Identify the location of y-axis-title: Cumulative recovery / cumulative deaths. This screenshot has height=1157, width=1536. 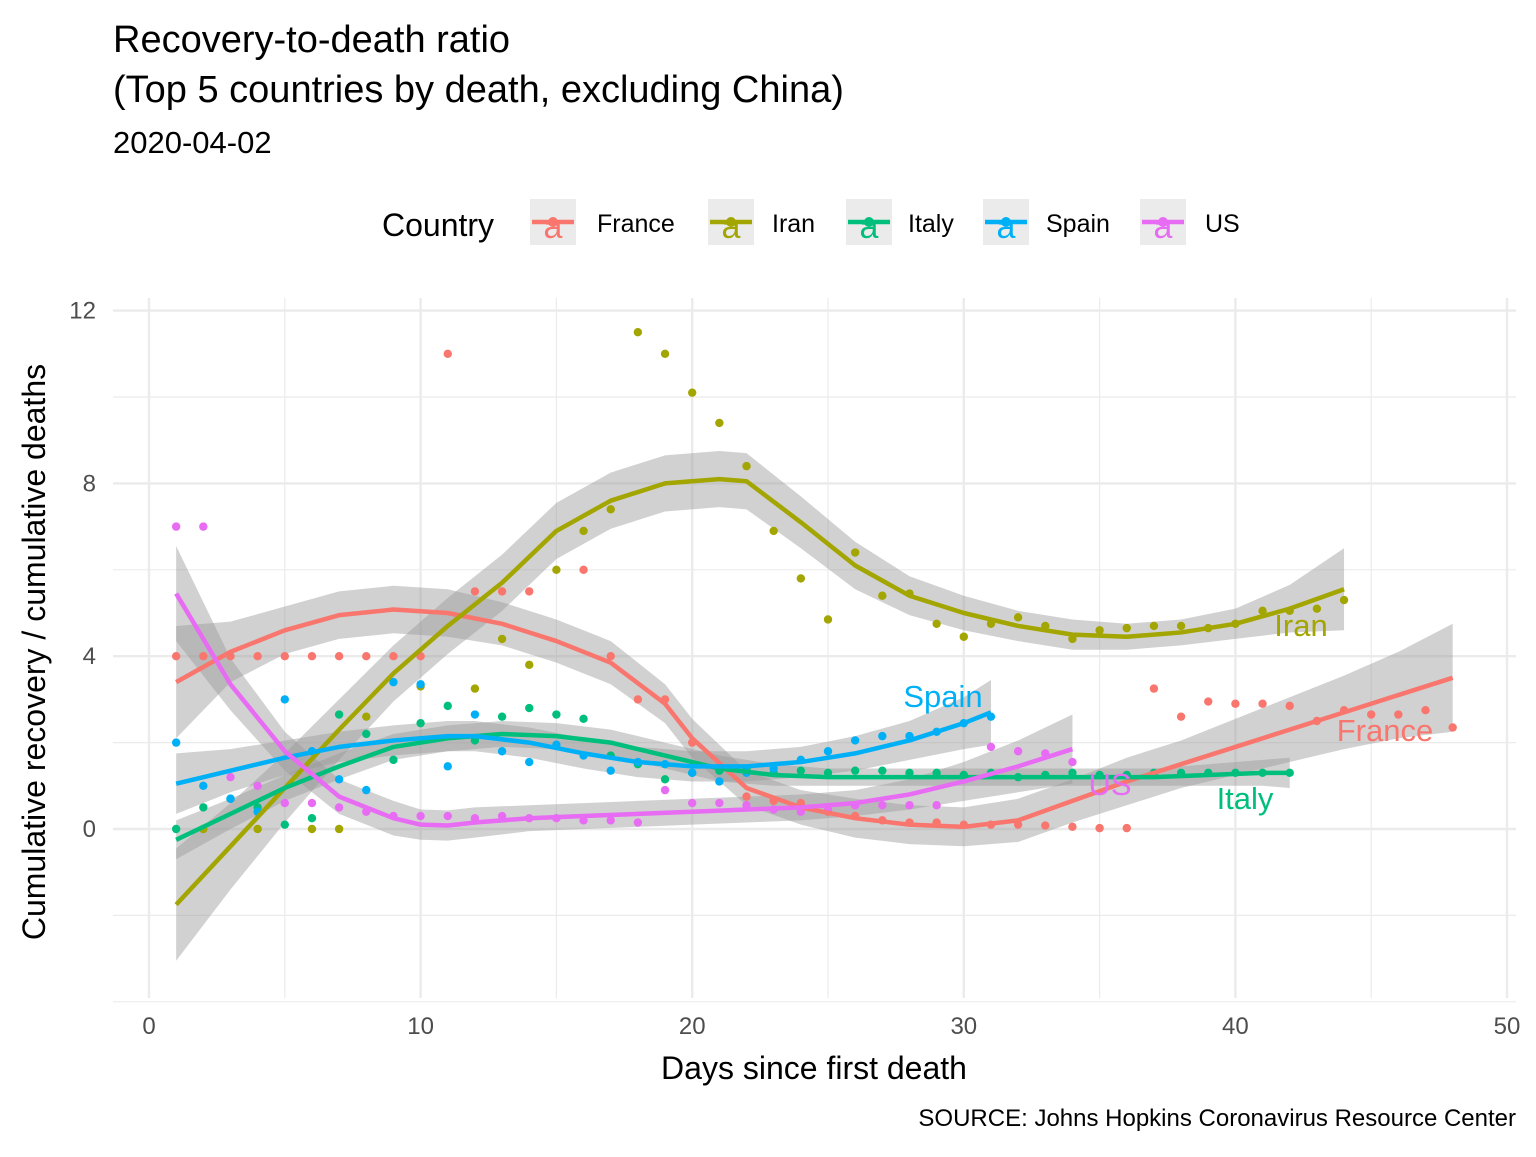
(34, 652).